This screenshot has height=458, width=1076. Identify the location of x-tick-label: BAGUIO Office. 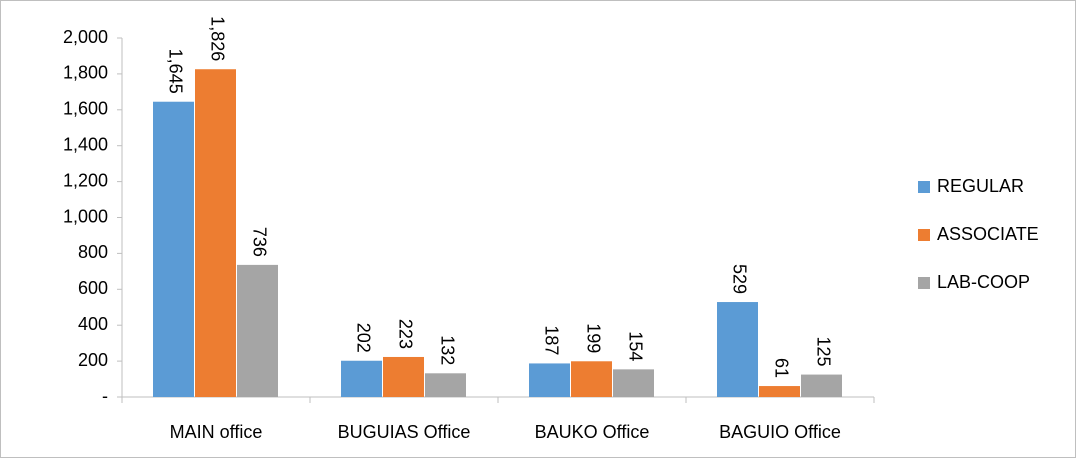
(780, 432).